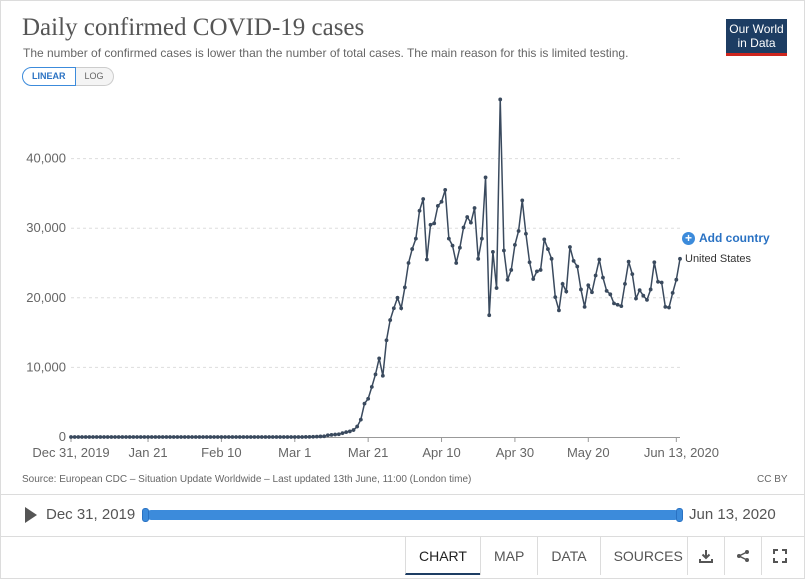 Image resolution: width=805 pixels, height=579 pixels. Describe the element at coordinates (772, 479) in the screenshot. I see `license-link: CC BY` at that location.